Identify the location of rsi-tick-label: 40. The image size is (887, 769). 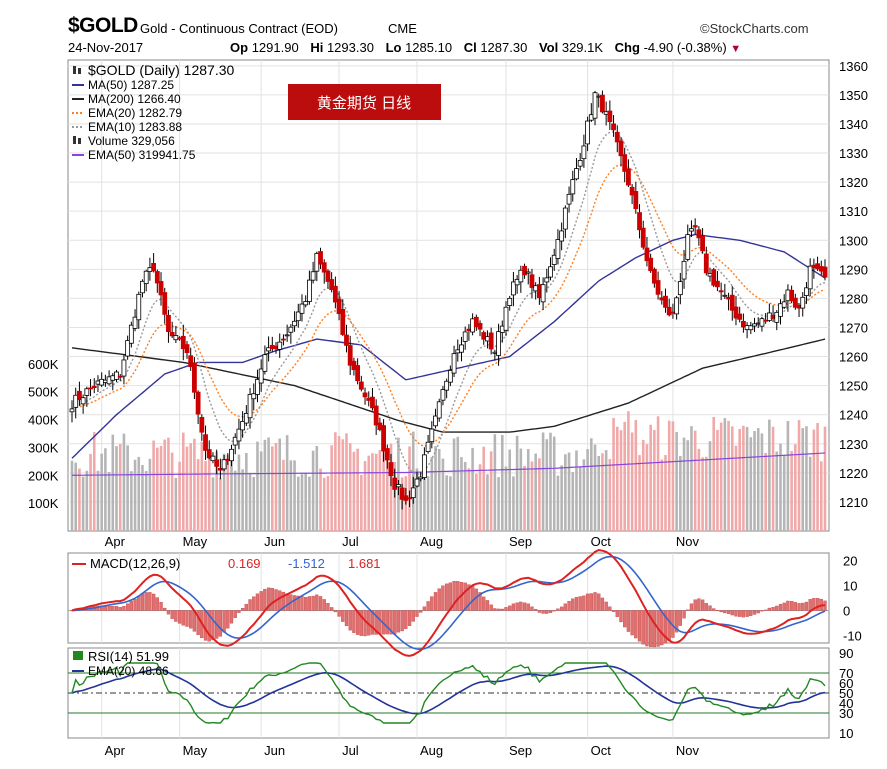
(846, 703).